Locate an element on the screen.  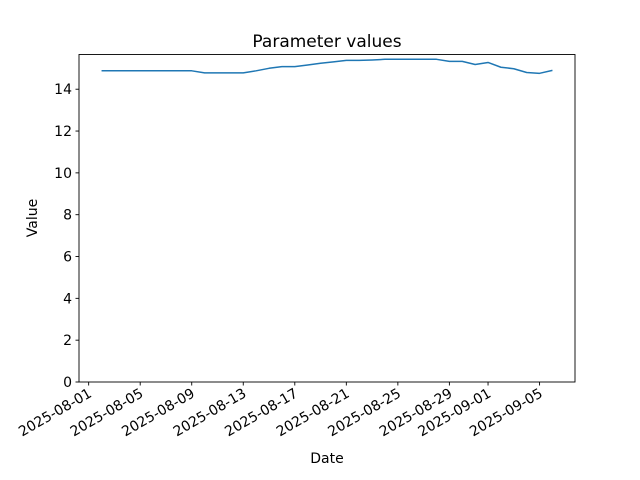
y-tick-label: 4 is located at coordinates (67, 299).